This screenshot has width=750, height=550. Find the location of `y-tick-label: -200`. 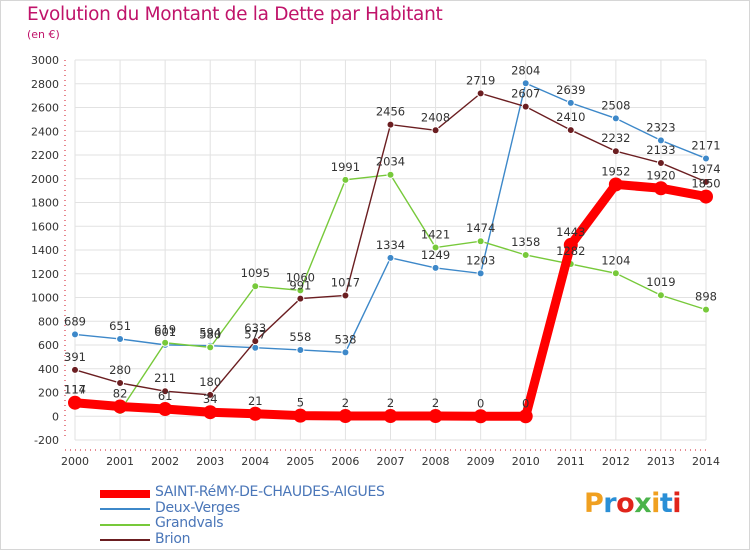

y-tick-label: -200 is located at coordinates (46, 440).